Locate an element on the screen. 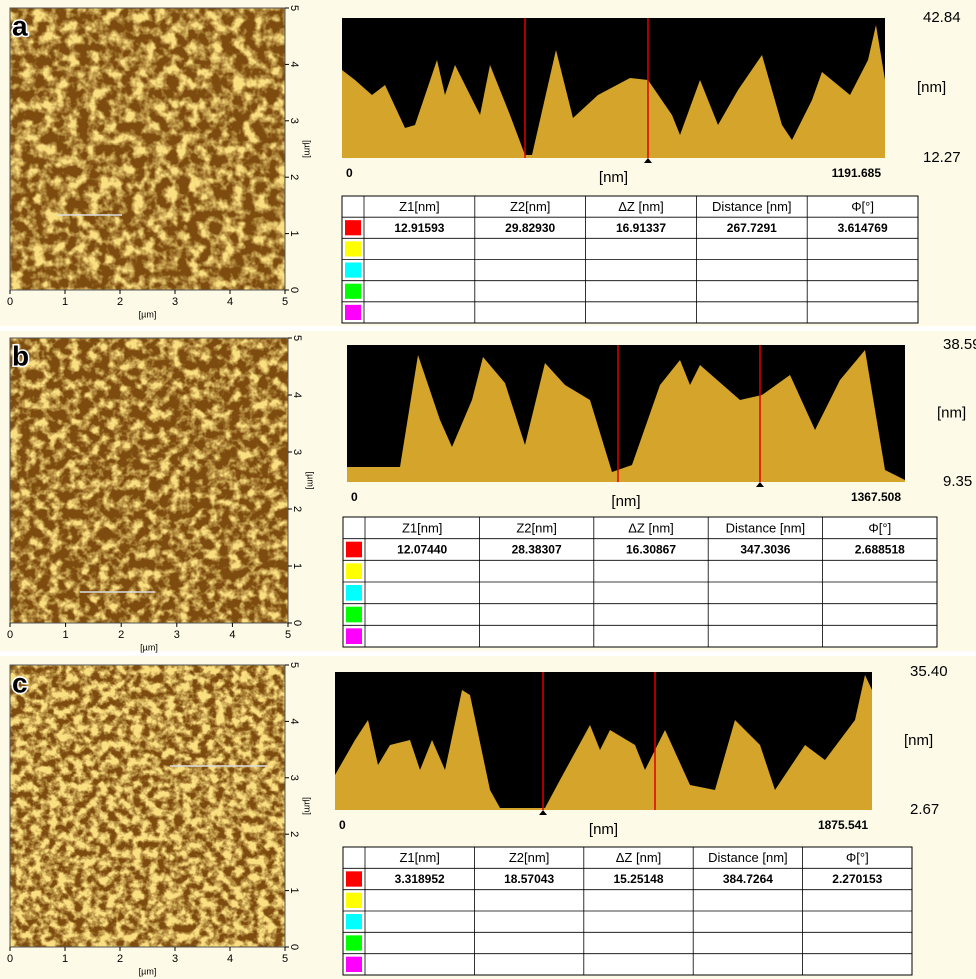 This screenshot has width=976, height=979. table-value: 16.91337 is located at coordinates (641, 228).